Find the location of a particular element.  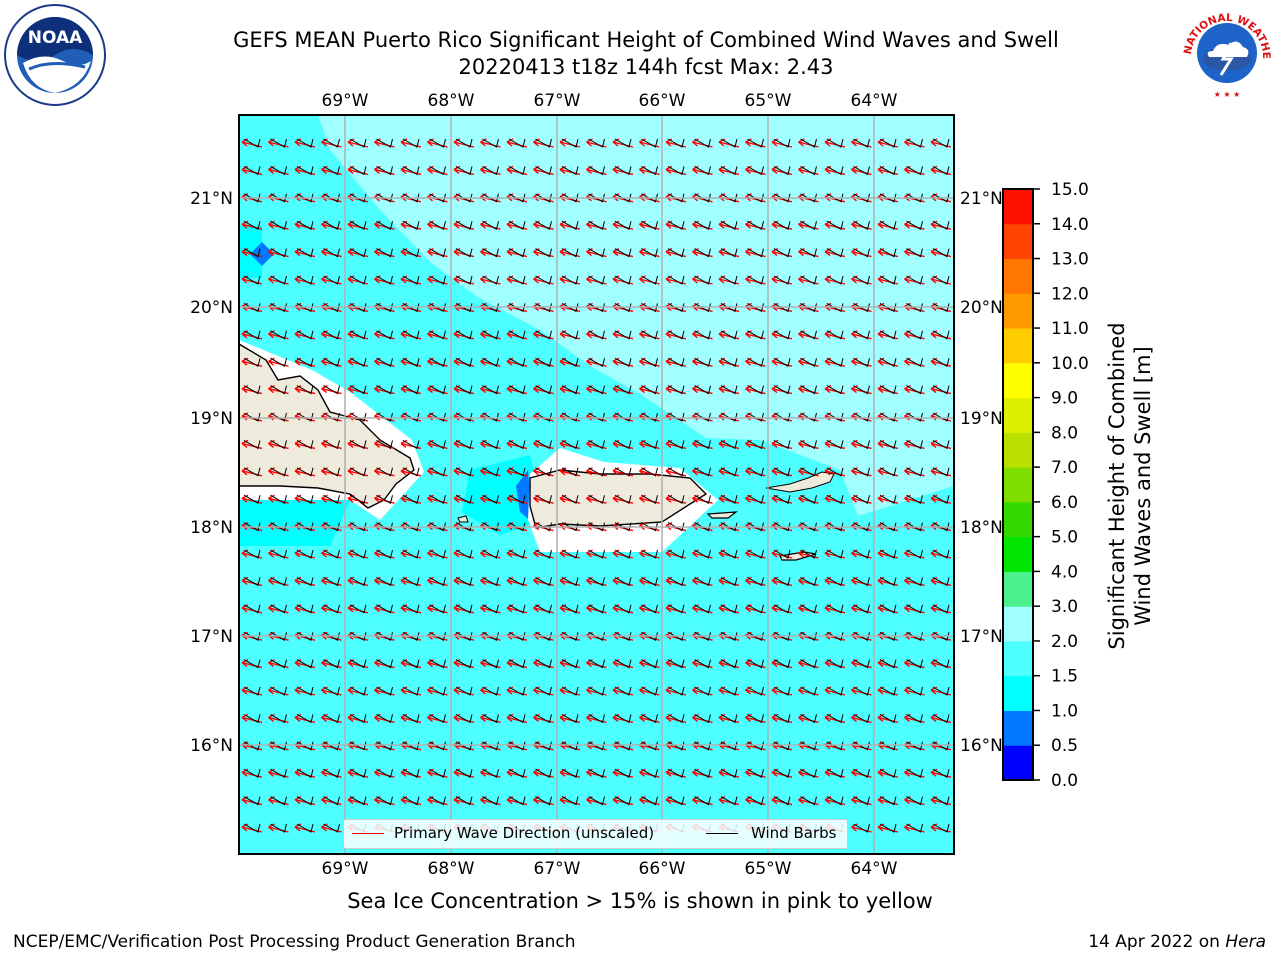

noaa-logo: NOAA is located at coordinates (55, 57).